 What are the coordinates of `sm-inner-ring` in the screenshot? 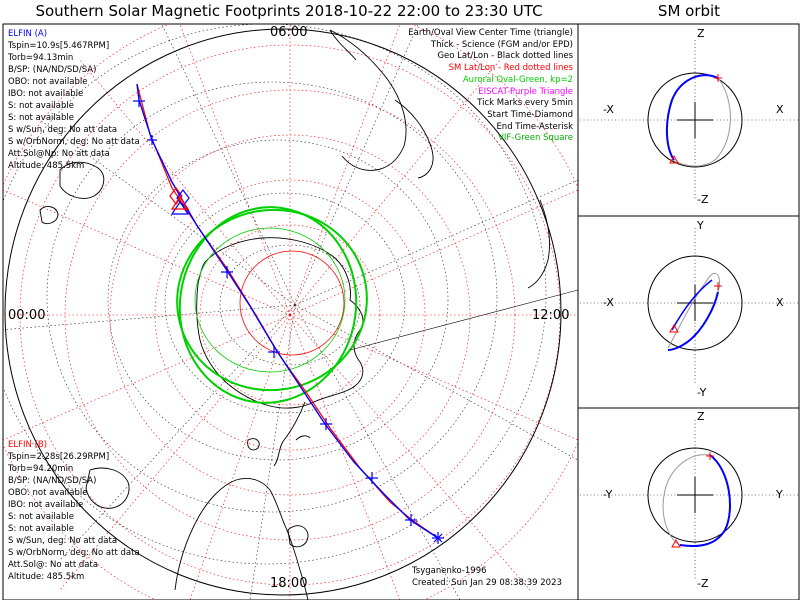 It's located at (292, 303).